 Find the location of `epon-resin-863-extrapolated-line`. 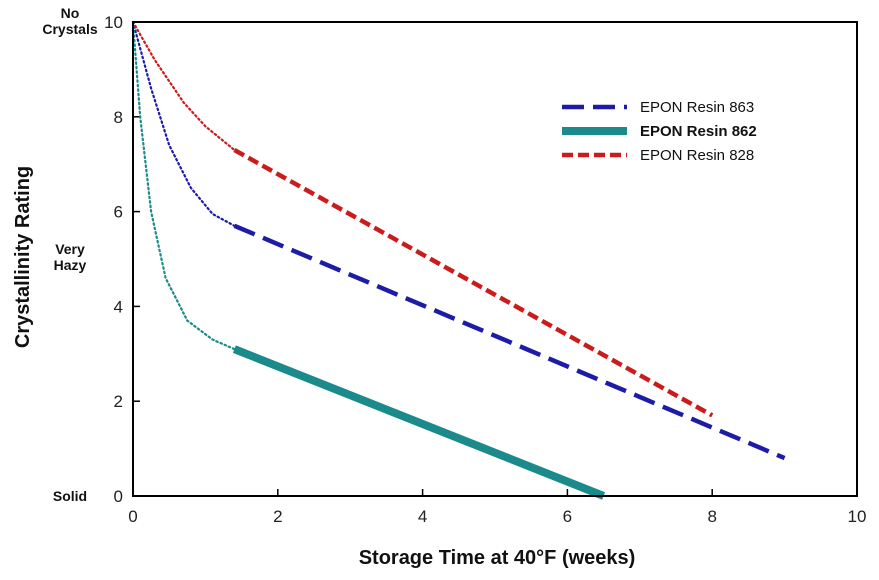

epon-resin-863-extrapolated-line is located at coordinates (183, 123).